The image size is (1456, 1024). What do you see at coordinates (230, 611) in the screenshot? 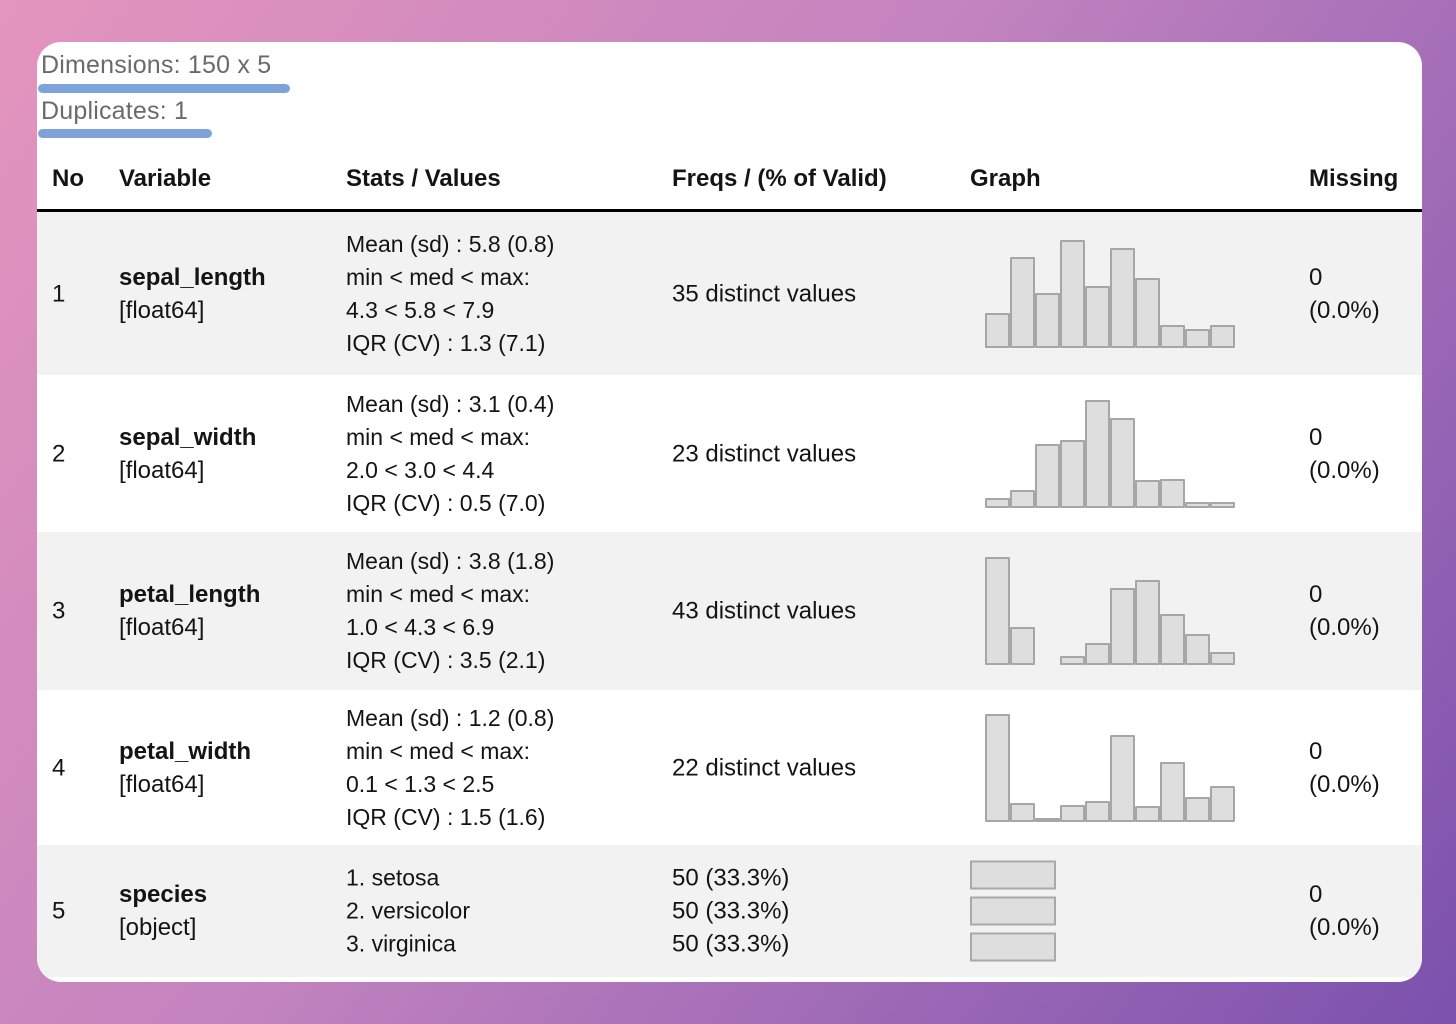
I see `variable-cell: petal_length [float64]` at bounding box center [230, 611].